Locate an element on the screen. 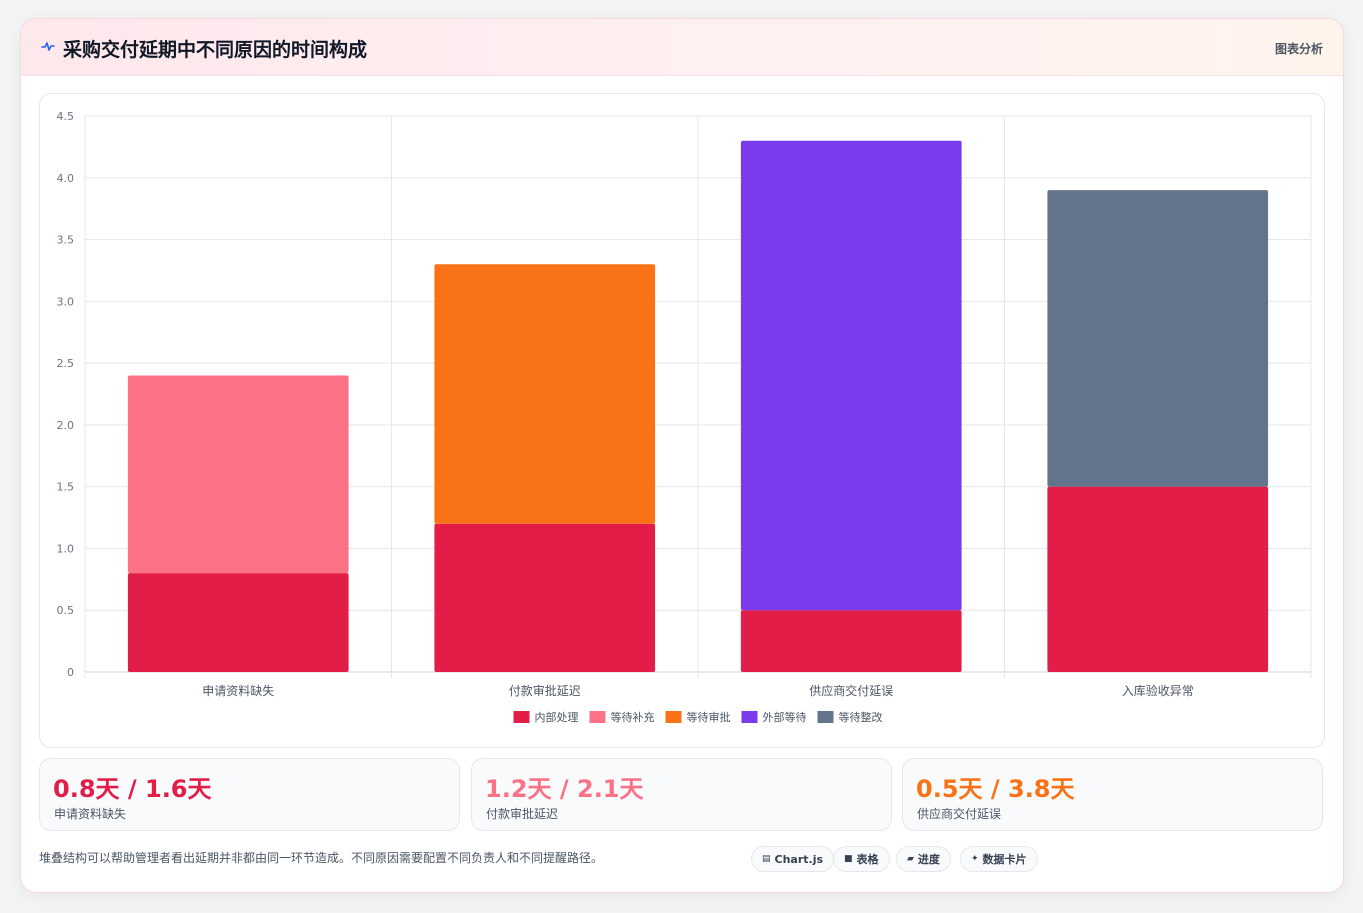 The width and height of the screenshot is (1363, 913). legend-label: 等待审批 is located at coordinates (709, 717).